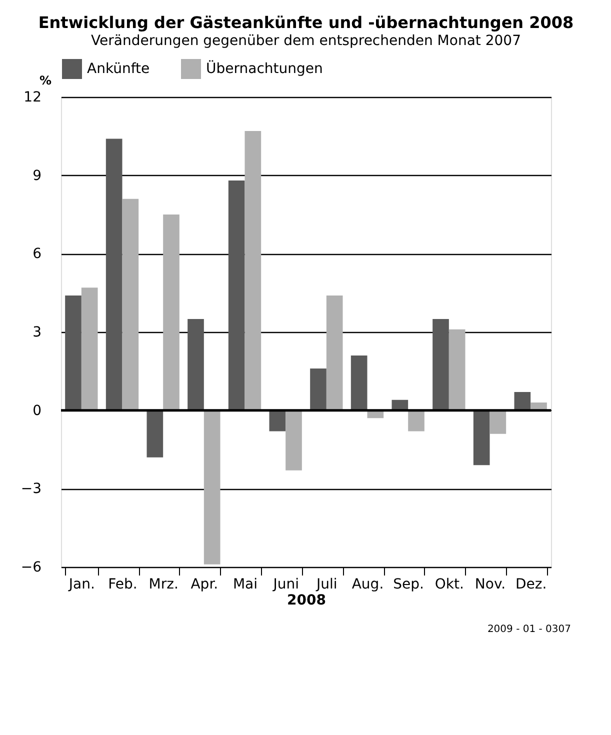 This screenshot has width=611, height=735. I want to click on y-tick-label: 12, so click(33, 98).